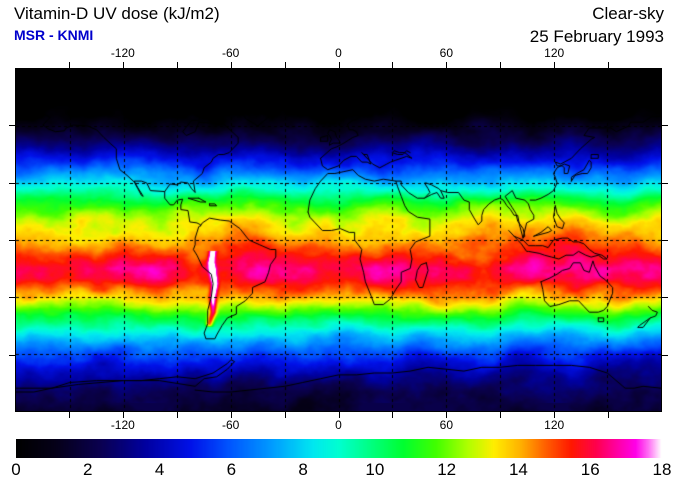 The width and height of the screenshot is (678, 480). Describe the element at coordinates (338, 425) in the screenshot. I see `lon-label-bottom: 0` at that location.